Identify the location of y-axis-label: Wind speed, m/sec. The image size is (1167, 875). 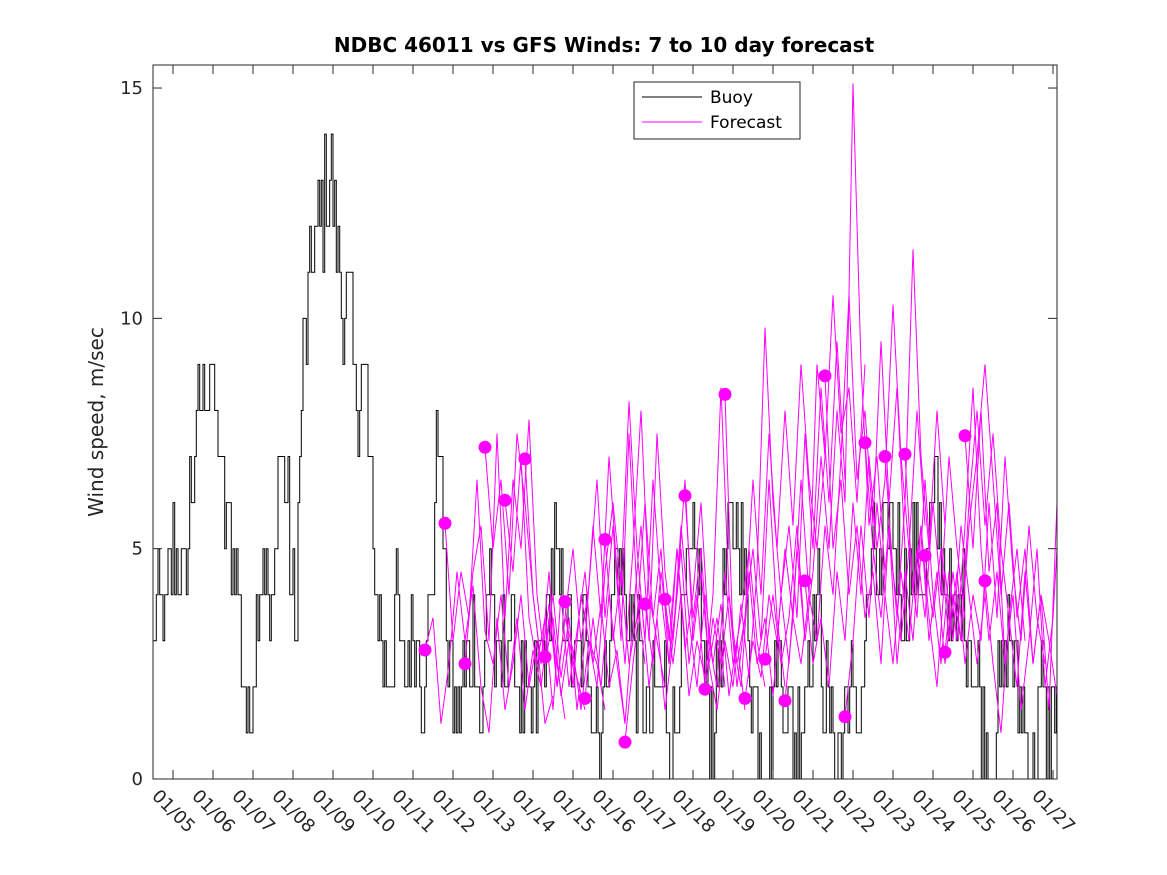
(96, 422).